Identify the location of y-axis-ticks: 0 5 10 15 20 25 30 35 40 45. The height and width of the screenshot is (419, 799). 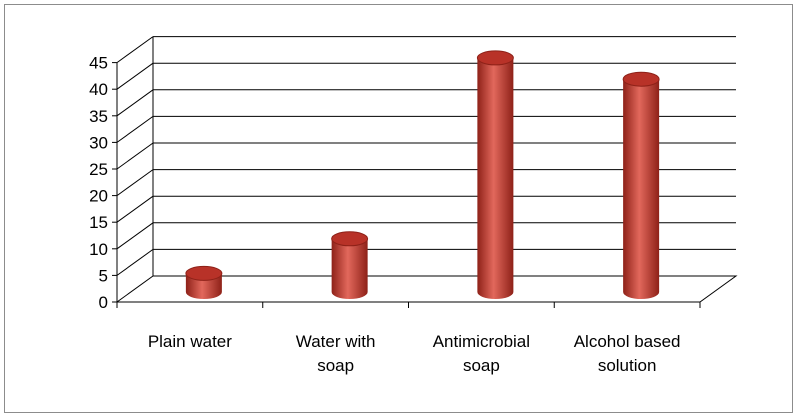
(98, 183).